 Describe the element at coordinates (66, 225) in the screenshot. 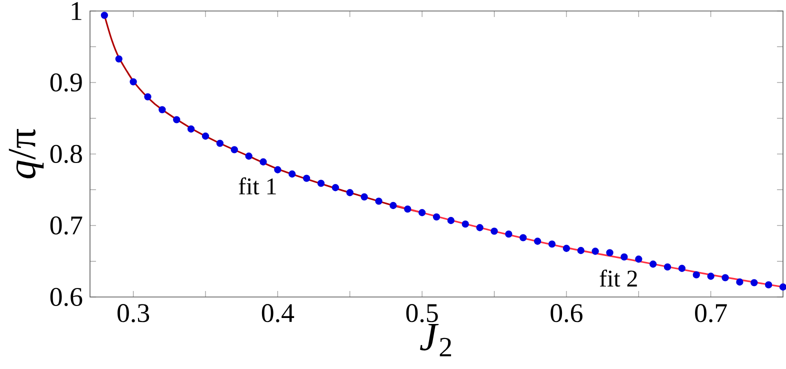

I see `y-tick-label: 0.7` at that location.